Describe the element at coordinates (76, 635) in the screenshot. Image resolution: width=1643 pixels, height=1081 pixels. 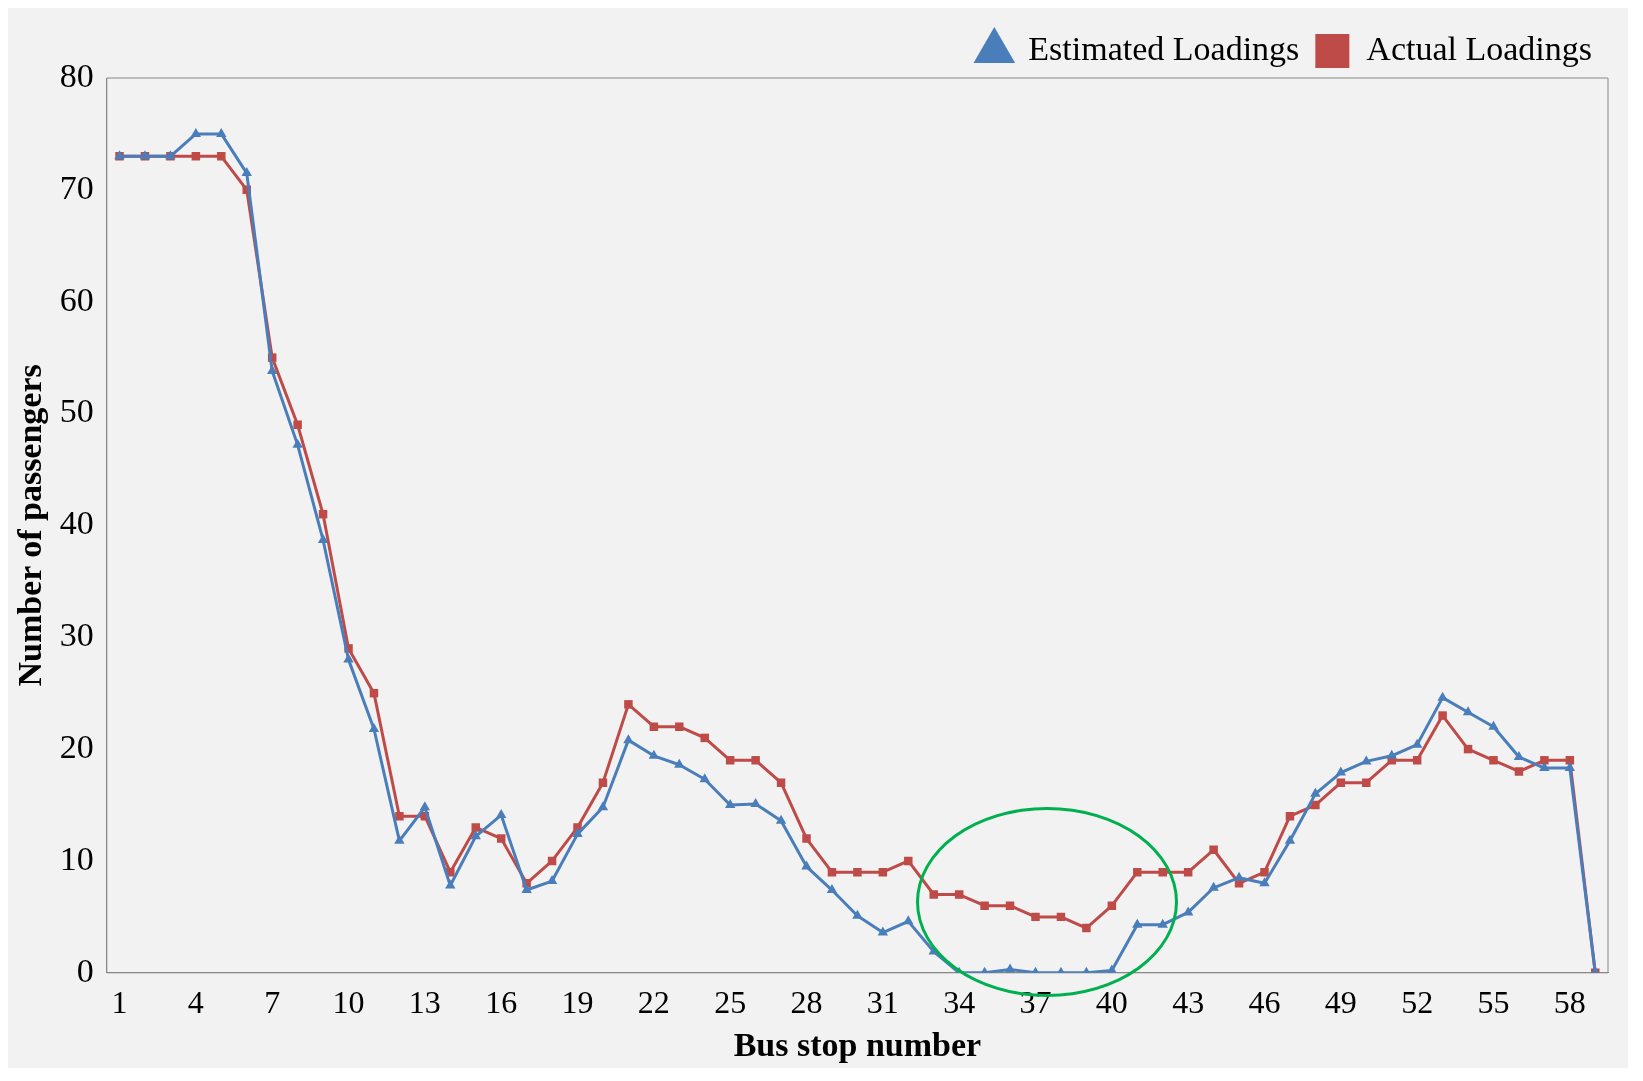
I see `y-tick-label: 30` at that location.